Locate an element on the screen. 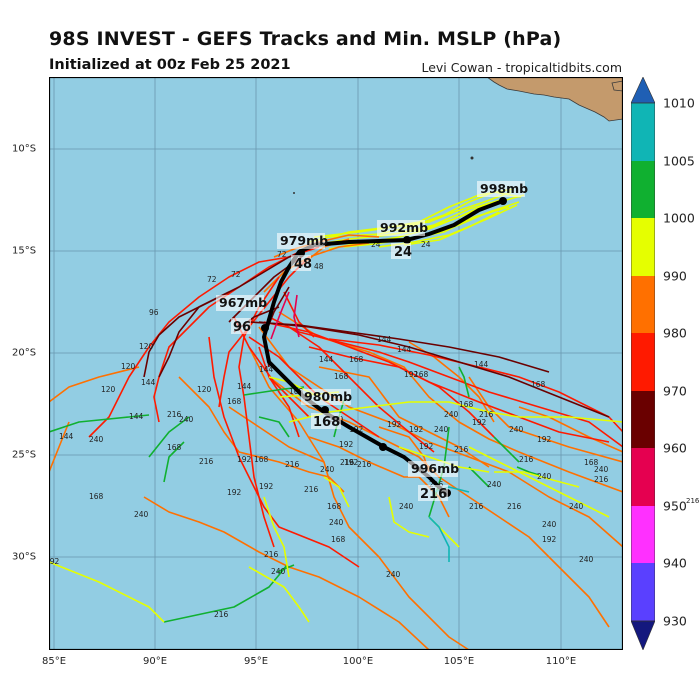 Image resolution: width=700 pixels, height=700 pixels. x-tick: 100°E is located at coordinates (358, 661).